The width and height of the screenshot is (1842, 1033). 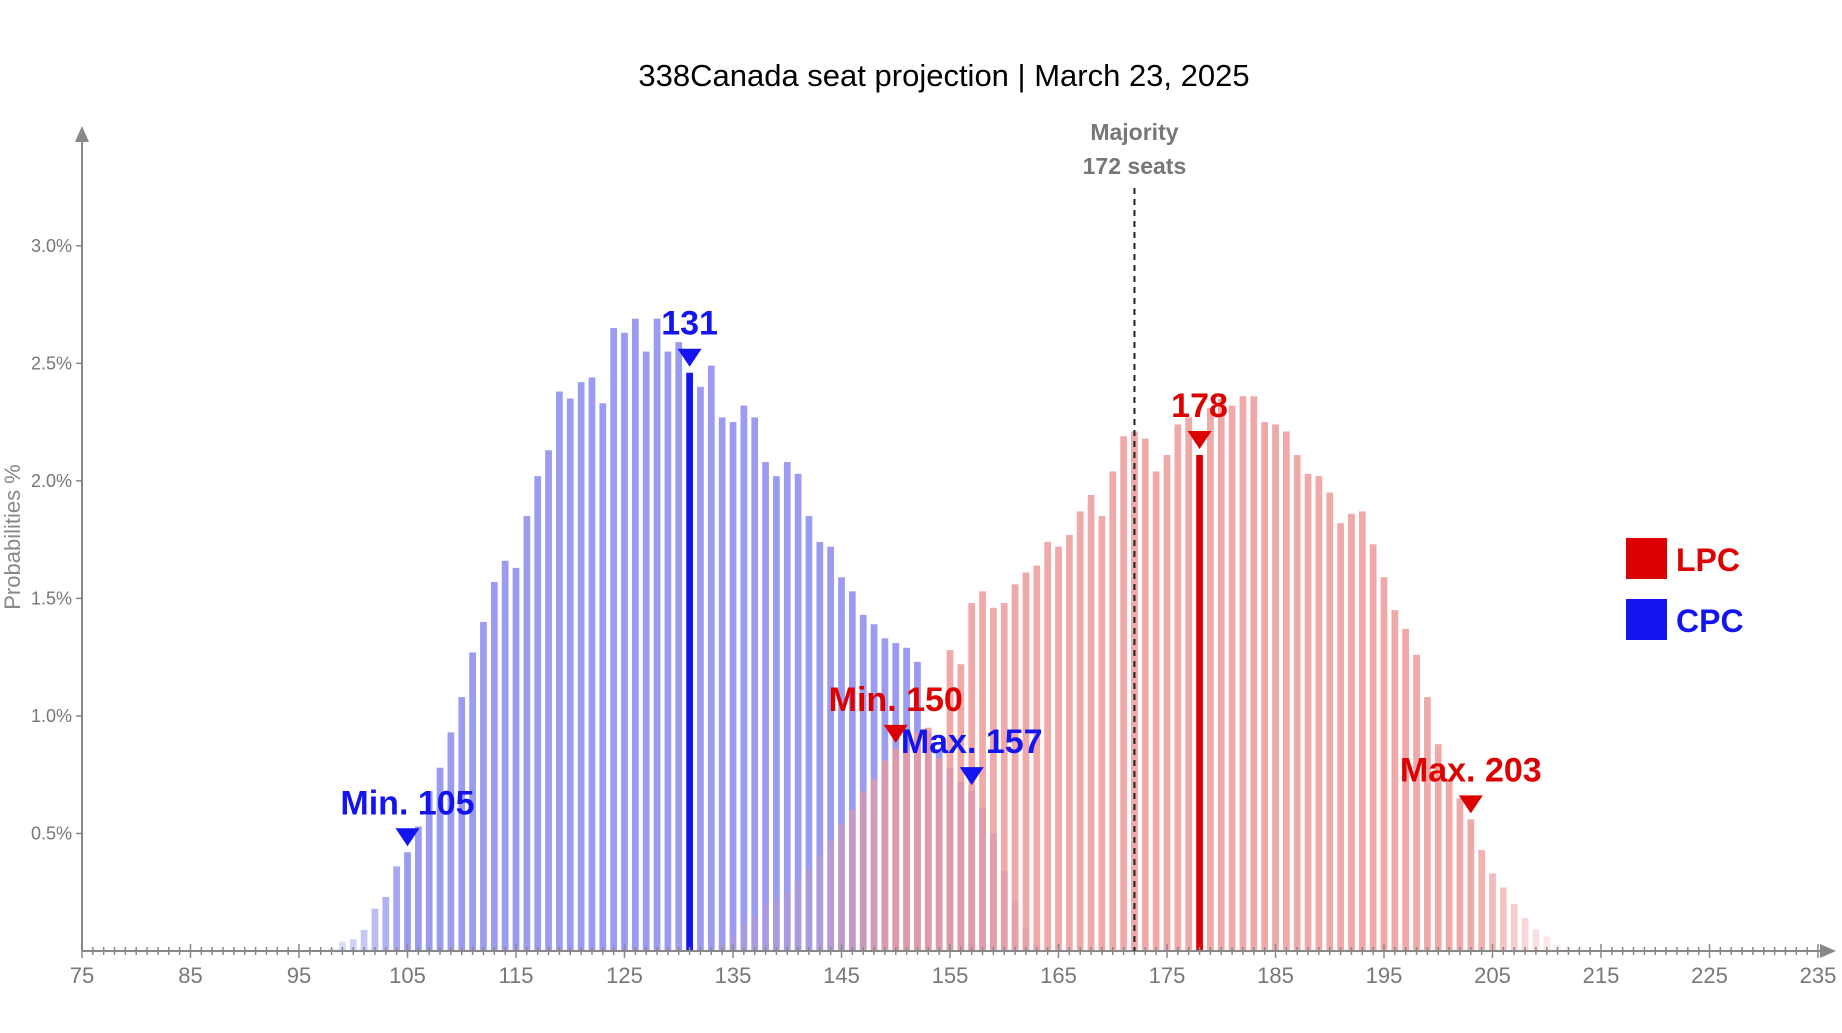 What do you see at coordinates (1601, 975) in the screenshot?
I see `x-tick-label: 215` at bounding box center [1601, 975].